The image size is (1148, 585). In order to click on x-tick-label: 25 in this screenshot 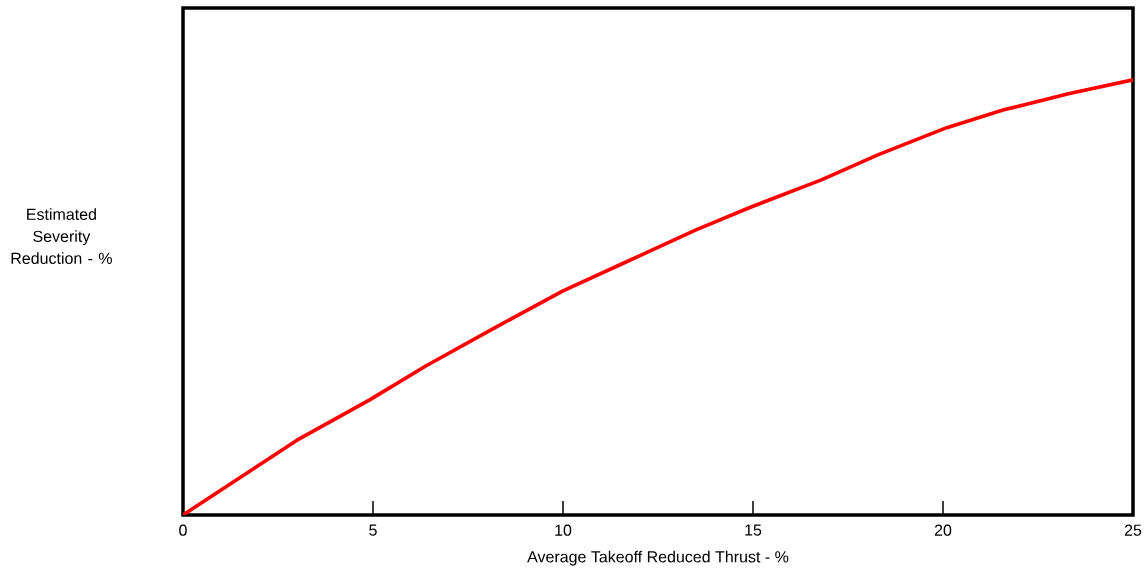, I will do `click(1133, 530)`.